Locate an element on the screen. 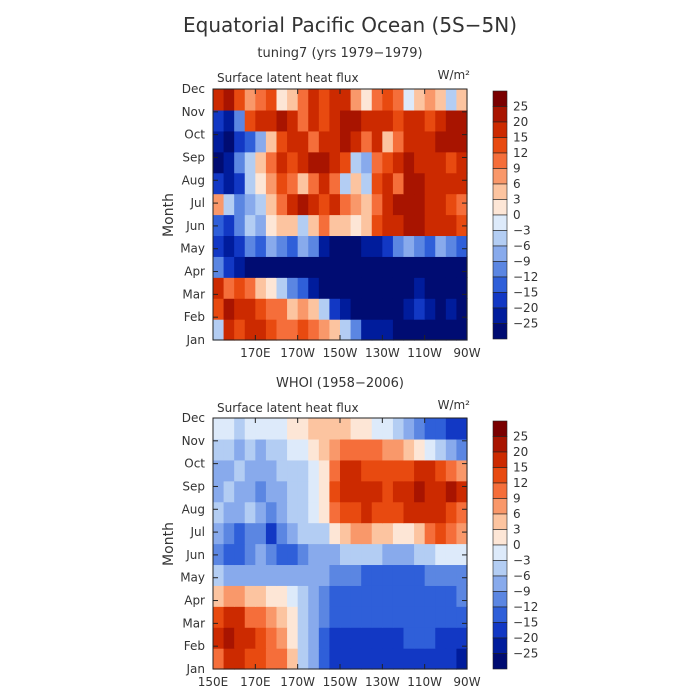  y-tick-label: Mar is located at coordinates (193, 623).